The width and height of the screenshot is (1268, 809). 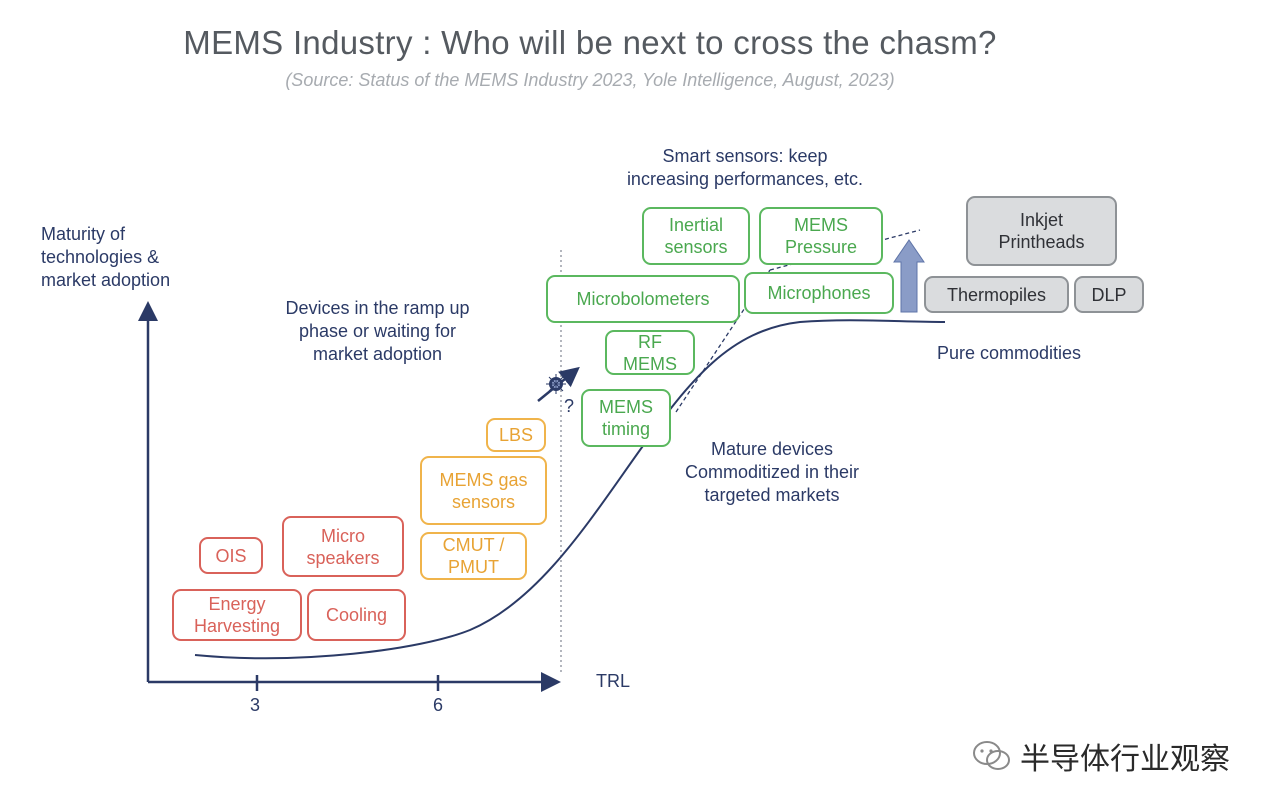 What do you see at coordinates (745, 156) in the screenshot?
I see `annotation-line: Smart sensors: keep` at bounding box center [745, 156].